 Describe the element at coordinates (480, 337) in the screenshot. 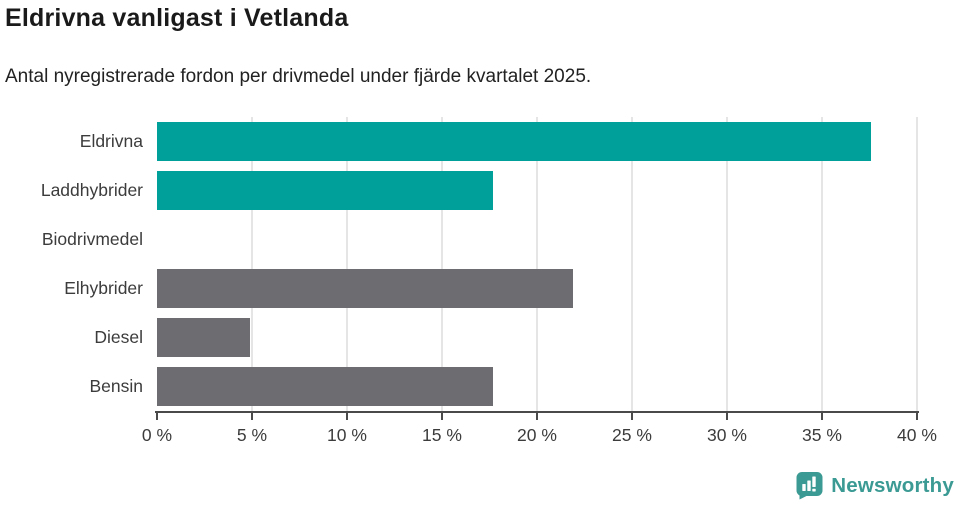

I see `bar-row: Diesel` at that location.